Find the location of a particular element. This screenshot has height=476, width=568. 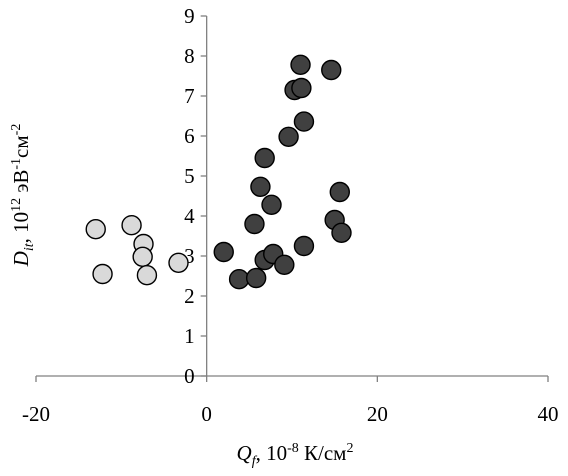

y-tick-label: 5 is located at coordinates (189, 176).